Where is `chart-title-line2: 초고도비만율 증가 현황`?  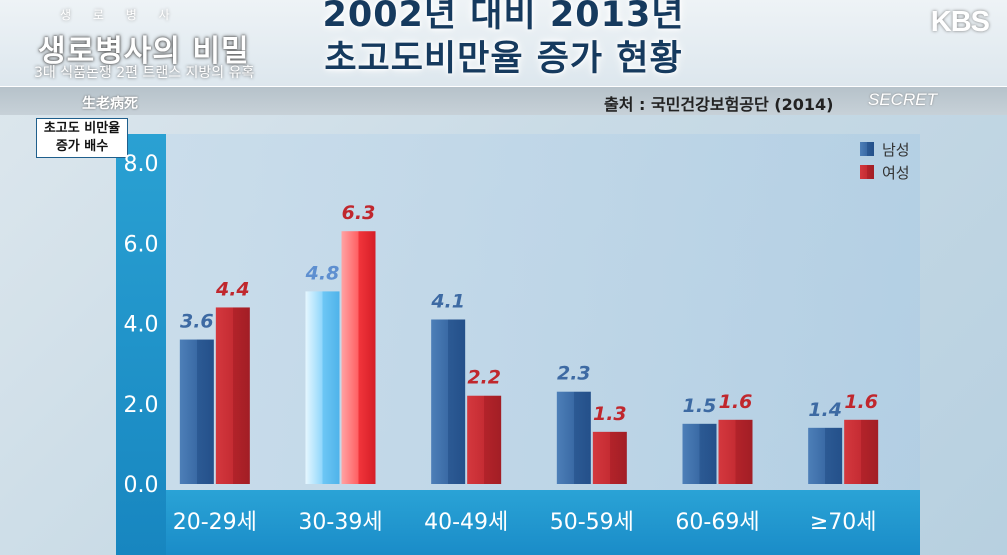
chart-title-line2: 초고도비만율 증가 현황 is located at coordinates (503, 59).